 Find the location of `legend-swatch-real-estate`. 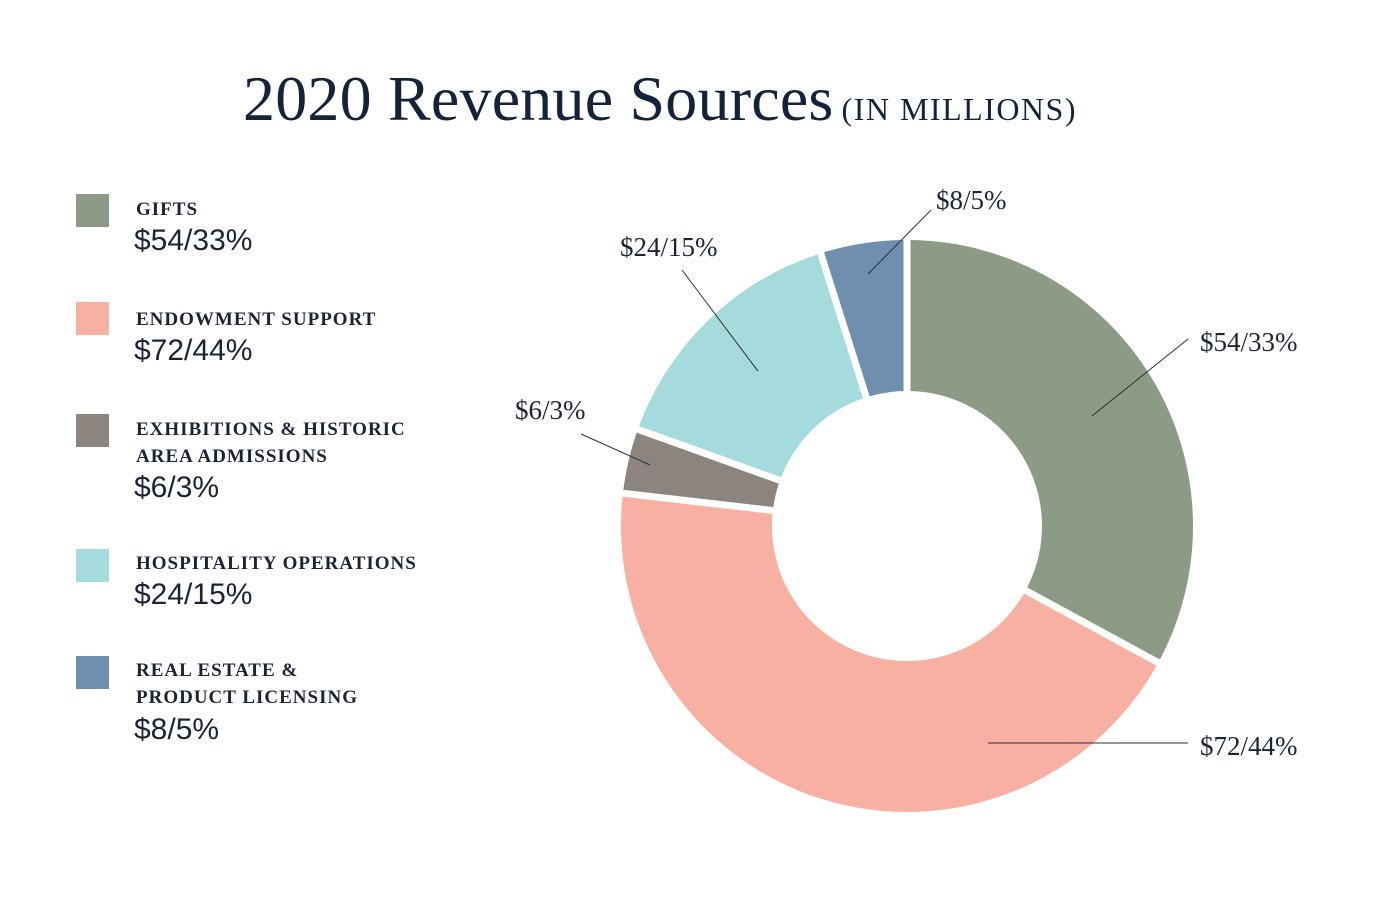

legend-swatch-real-estate is located at coordinates (92, 672).